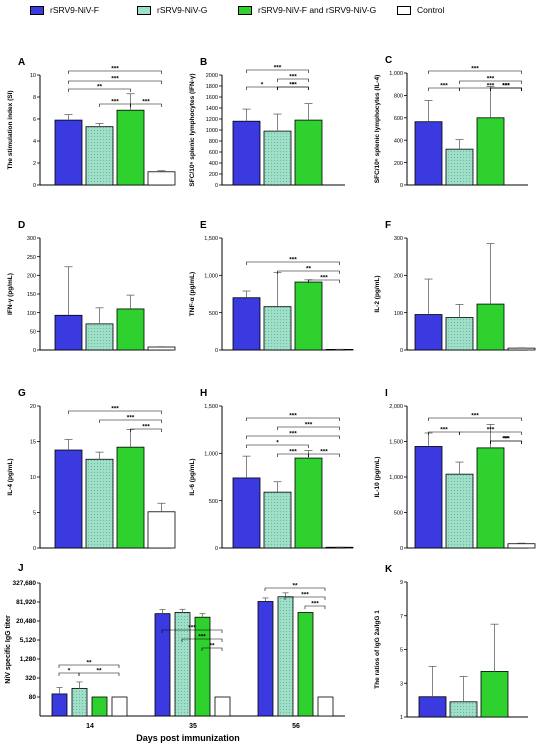 The image size is (550, 749). What do you see at coordinates (21, 62) in the screenshot?
I see `panel-letter-a: A` at bounding box center [21, 62].